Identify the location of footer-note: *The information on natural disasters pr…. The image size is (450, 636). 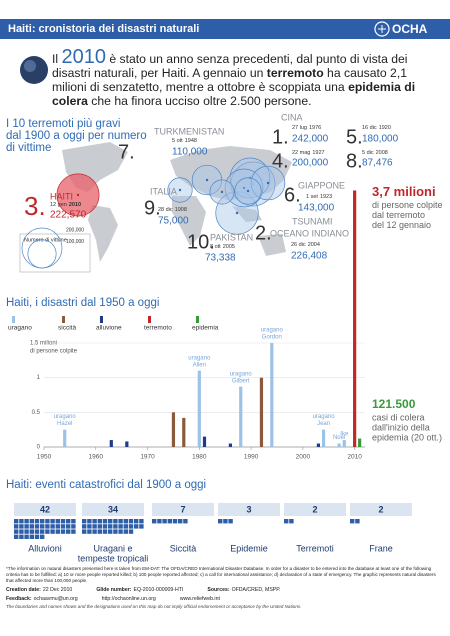
(221, 574).